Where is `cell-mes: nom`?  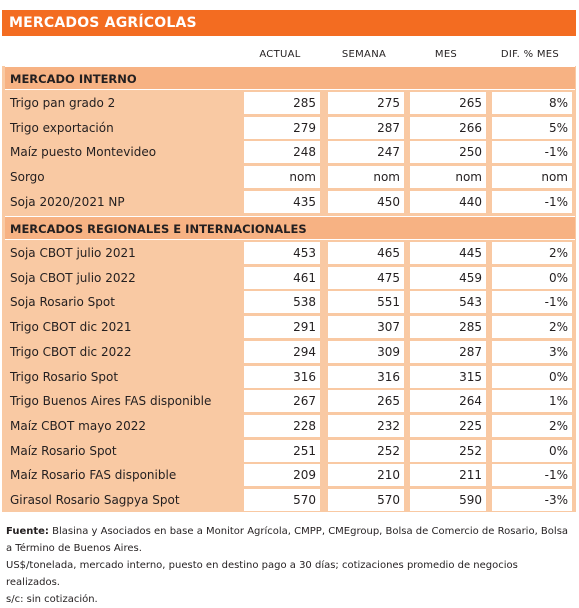 cell-mes: nom is located at coordinates (448, 177).